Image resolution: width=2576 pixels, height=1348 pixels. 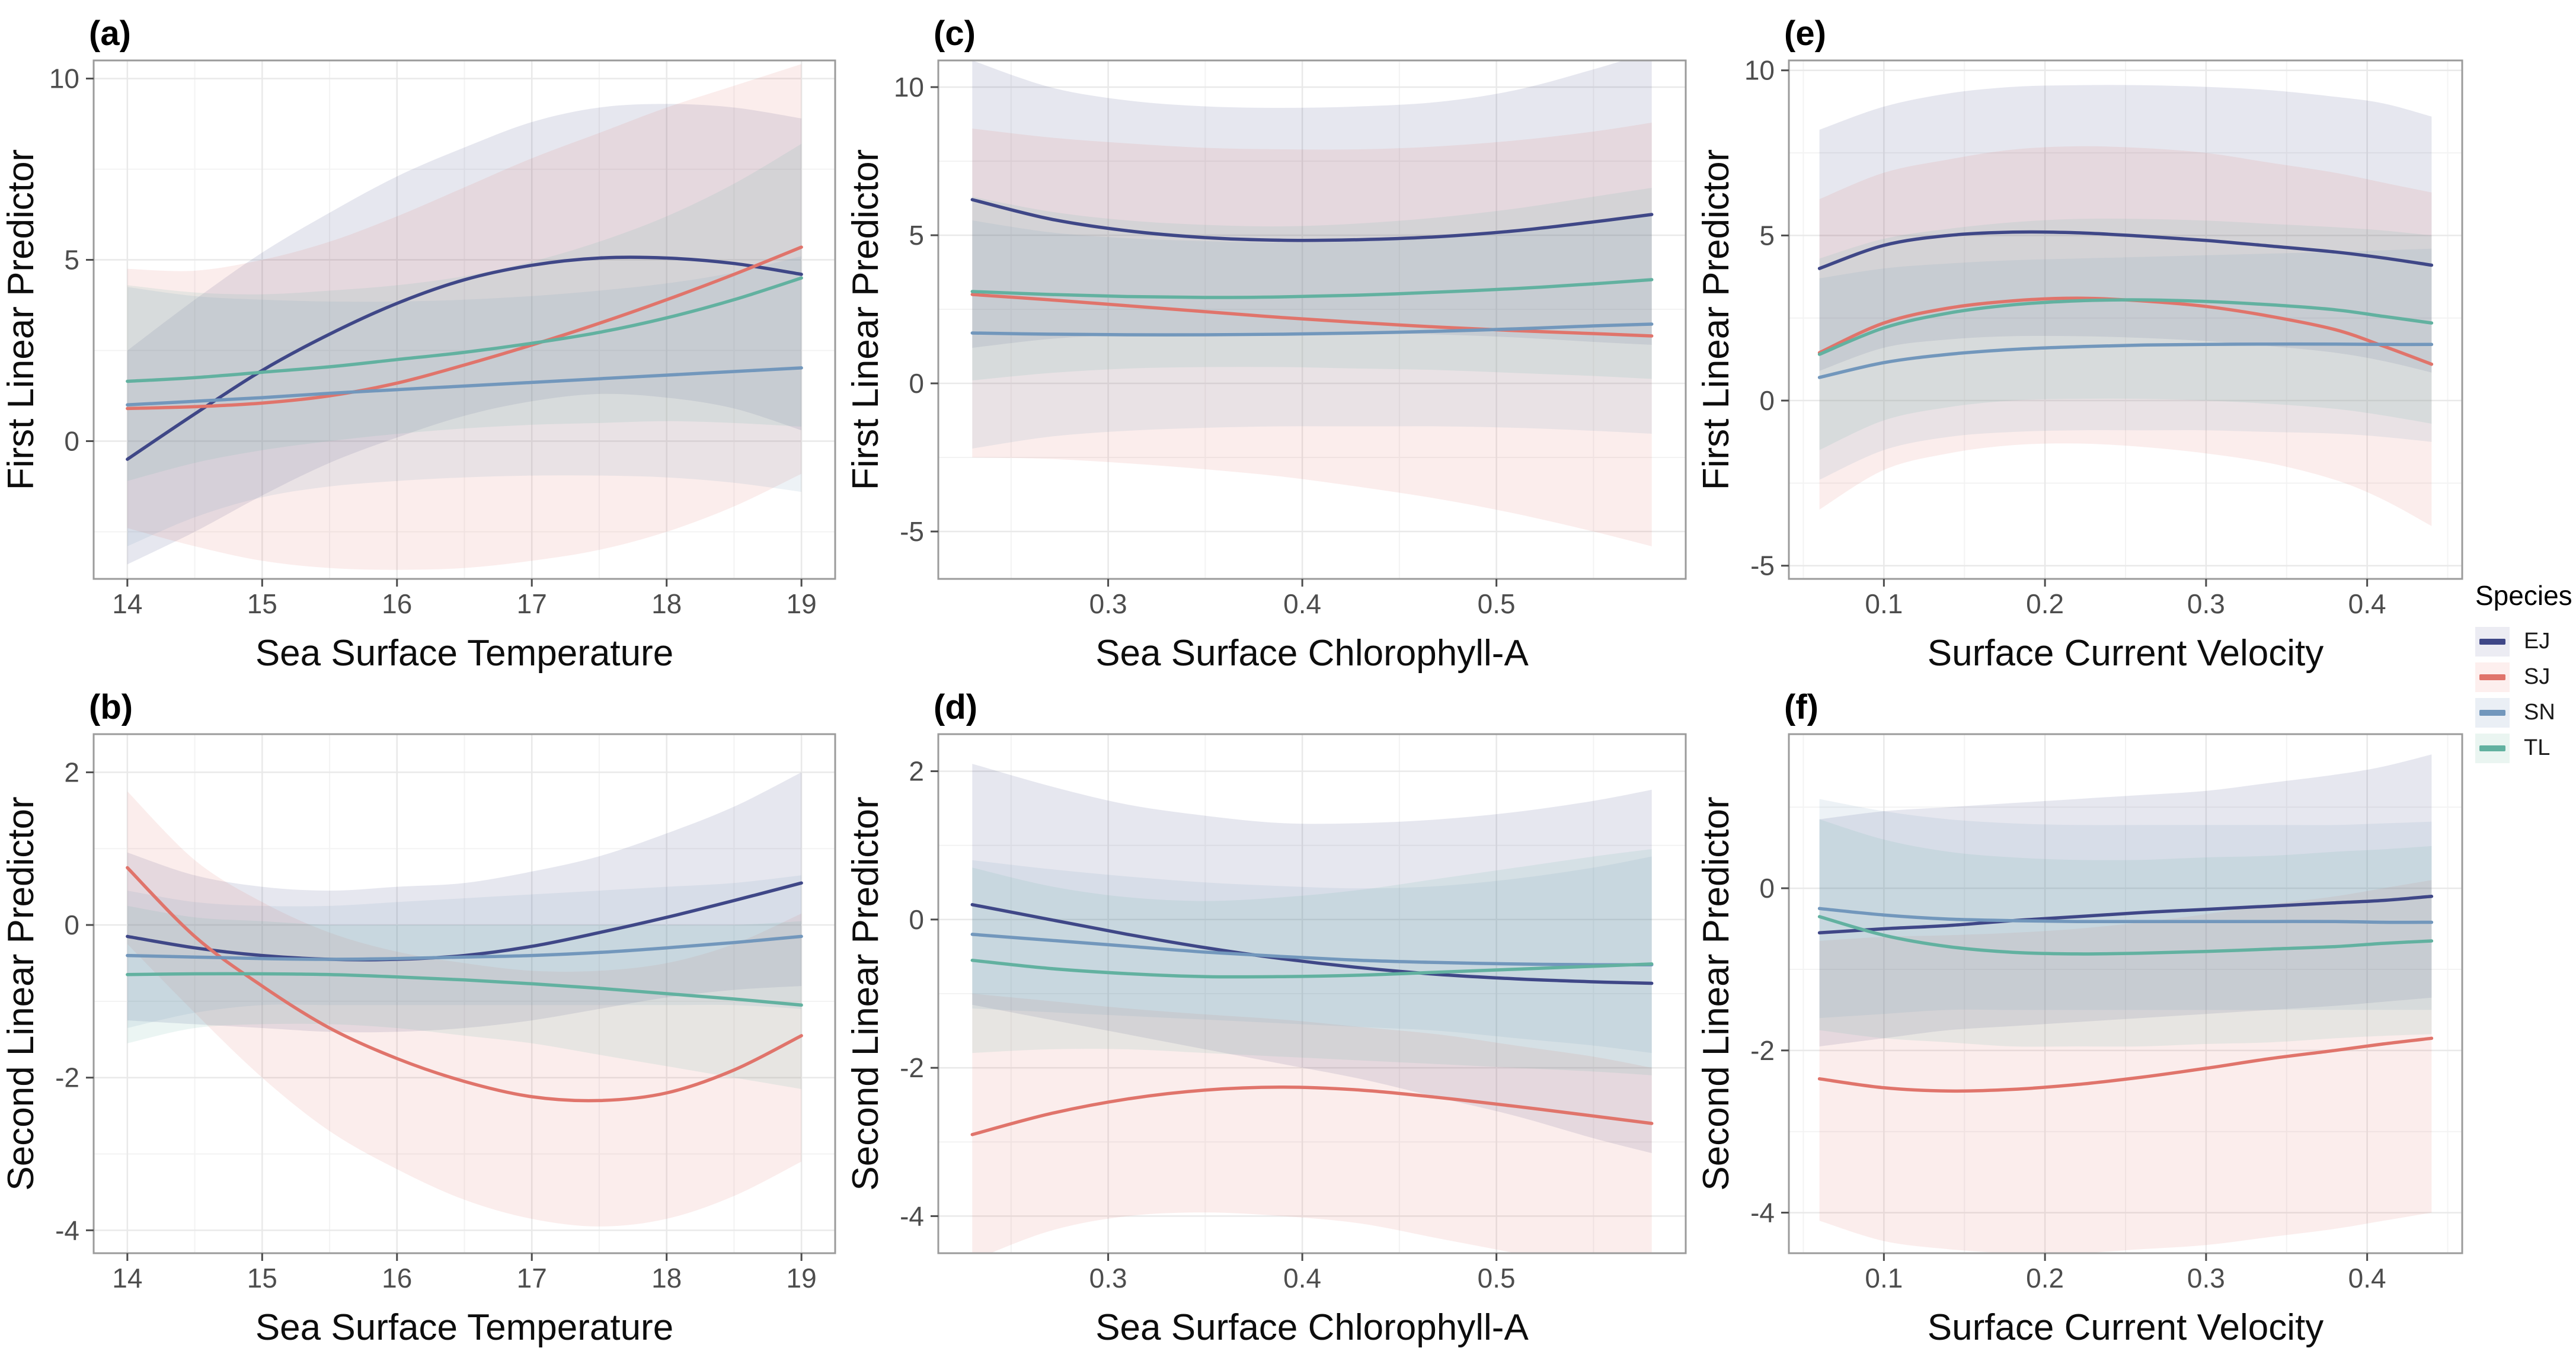 I want to click on y-axis-title-c: First Linear Predictor, so click(x=865, y=319).